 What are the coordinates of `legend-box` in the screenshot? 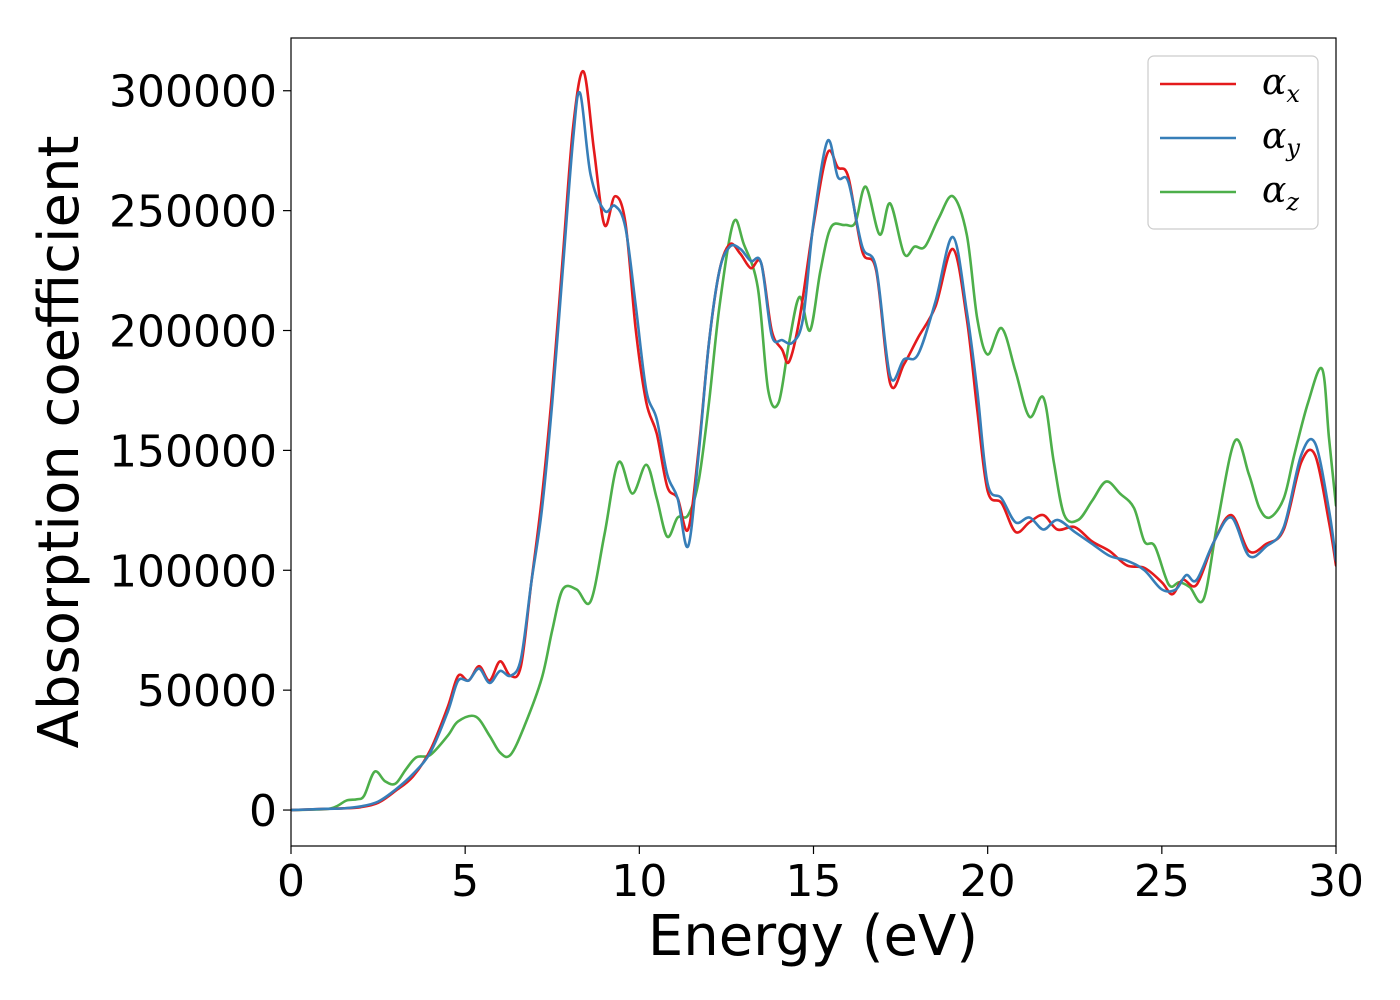 It's located at (1233, 142).